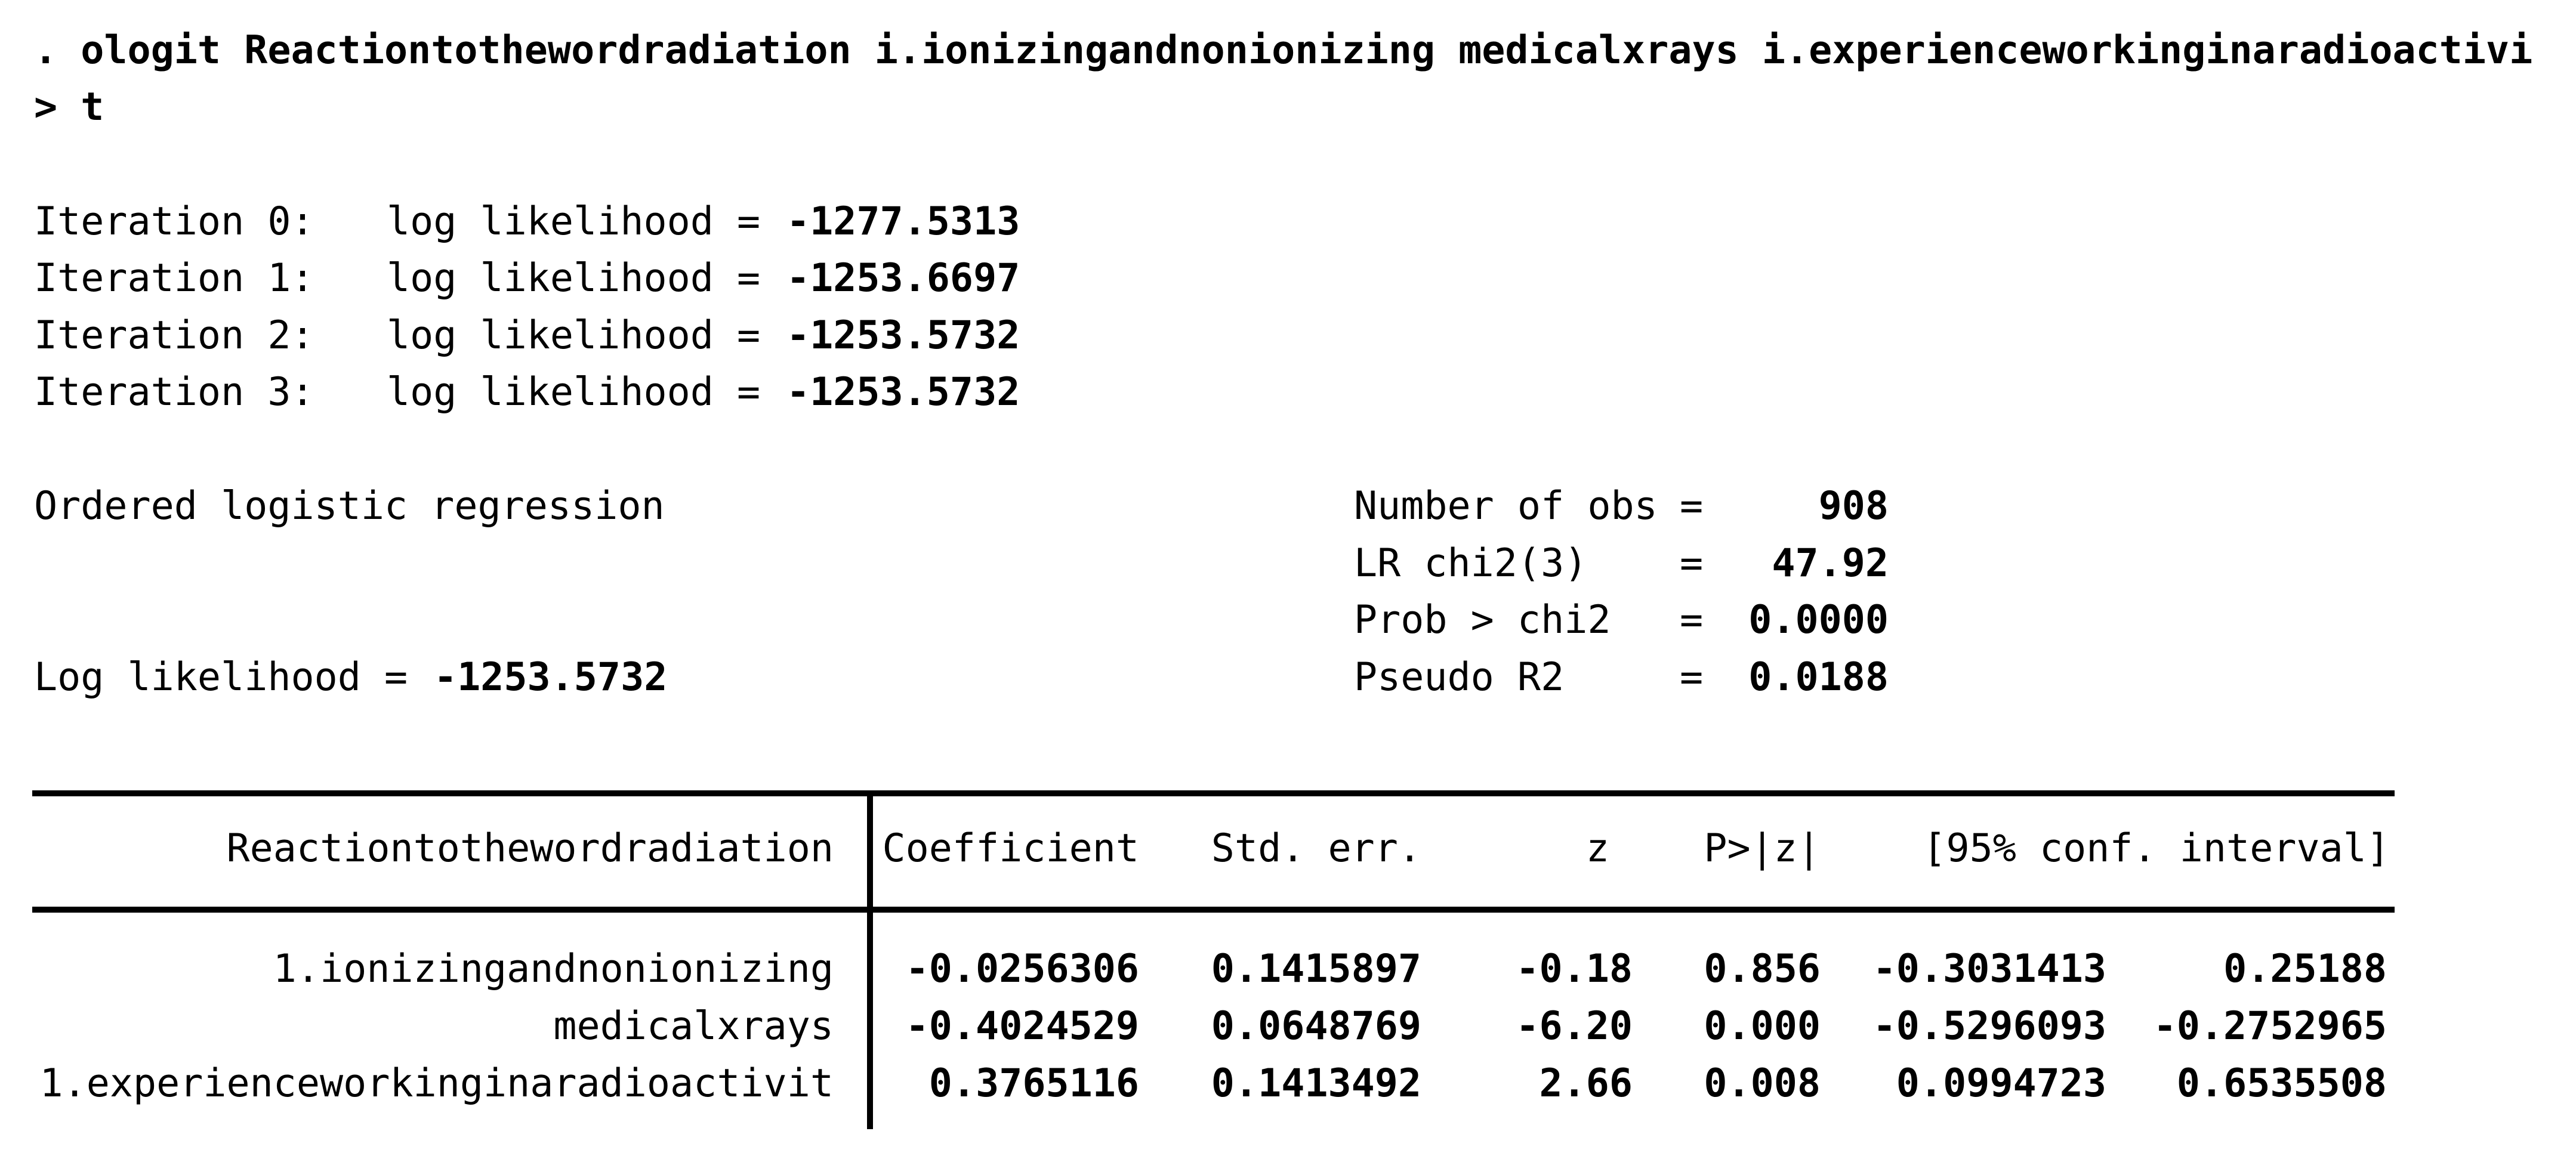 Image resolution: width=2576 pixels, height=1156 pixels. What do you see at coordinates (553, 969) in the screenshot?
I see `row-label: 1.ionizingandnonionizing` at bounding box center [553, 969].